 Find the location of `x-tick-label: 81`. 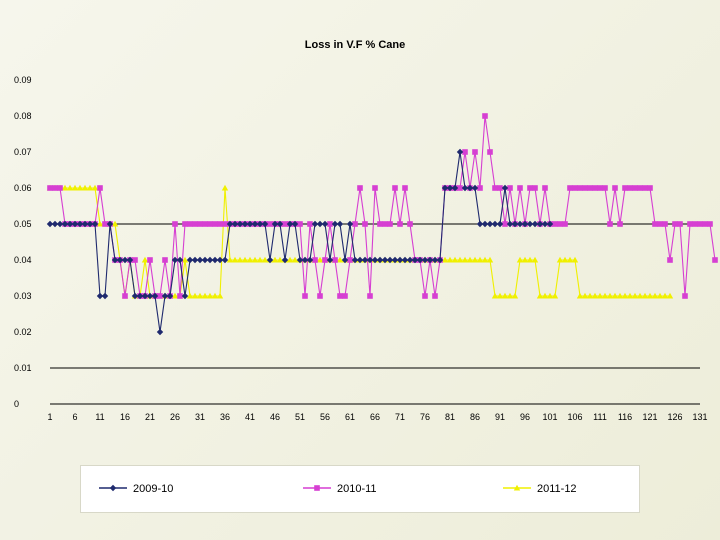

x-tick-label: 81 is located at coordinates (450, 417).